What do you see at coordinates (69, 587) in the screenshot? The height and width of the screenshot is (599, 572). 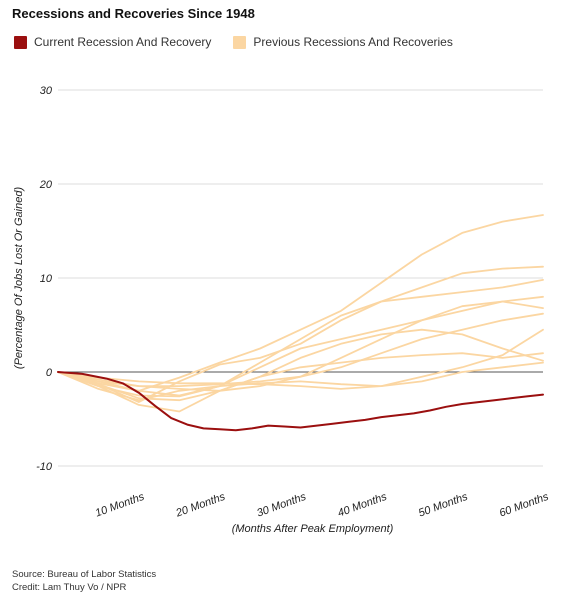 I see `credit-note: Credit: Lam Thuy Vo / NPR` at bounding box center [69, 587].